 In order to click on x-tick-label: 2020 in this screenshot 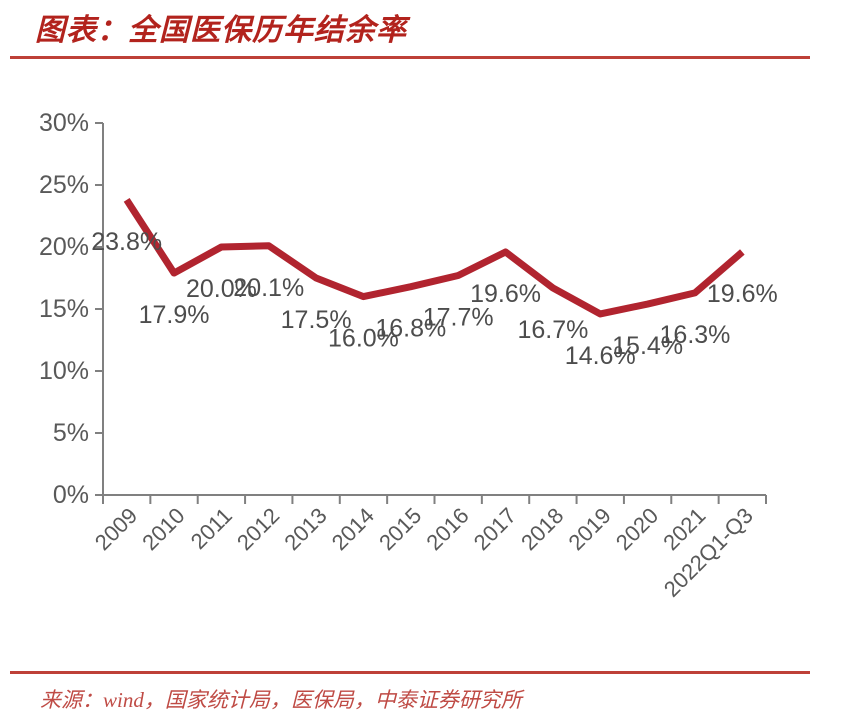, I will do `click(637, 529)`.